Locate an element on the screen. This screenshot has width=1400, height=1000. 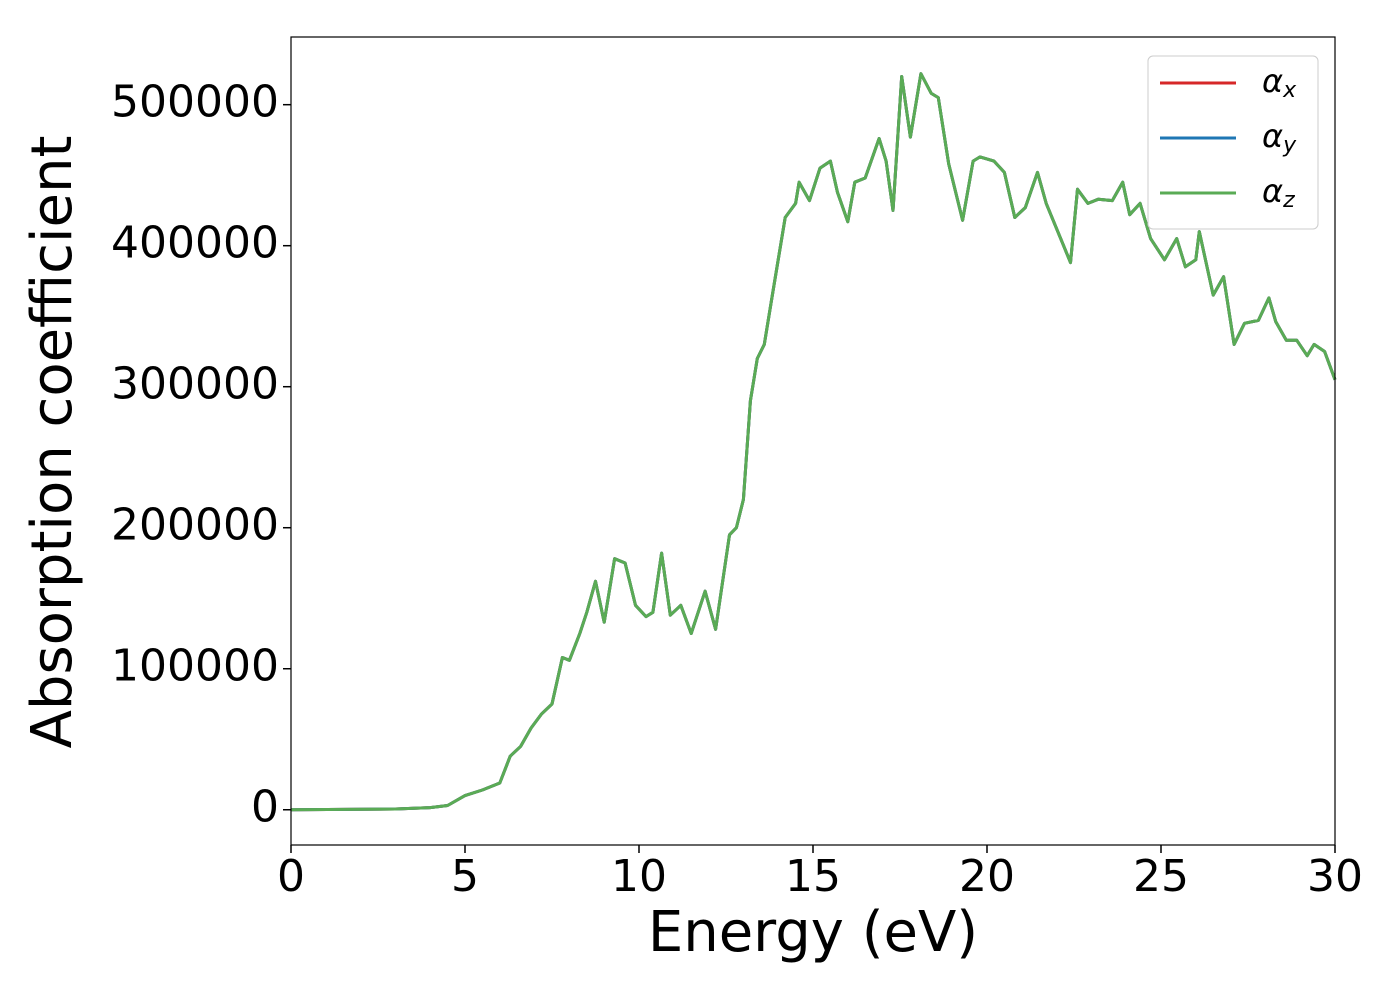
y-axis-label: Absorption coefficient is located at coordinates (52, 442).